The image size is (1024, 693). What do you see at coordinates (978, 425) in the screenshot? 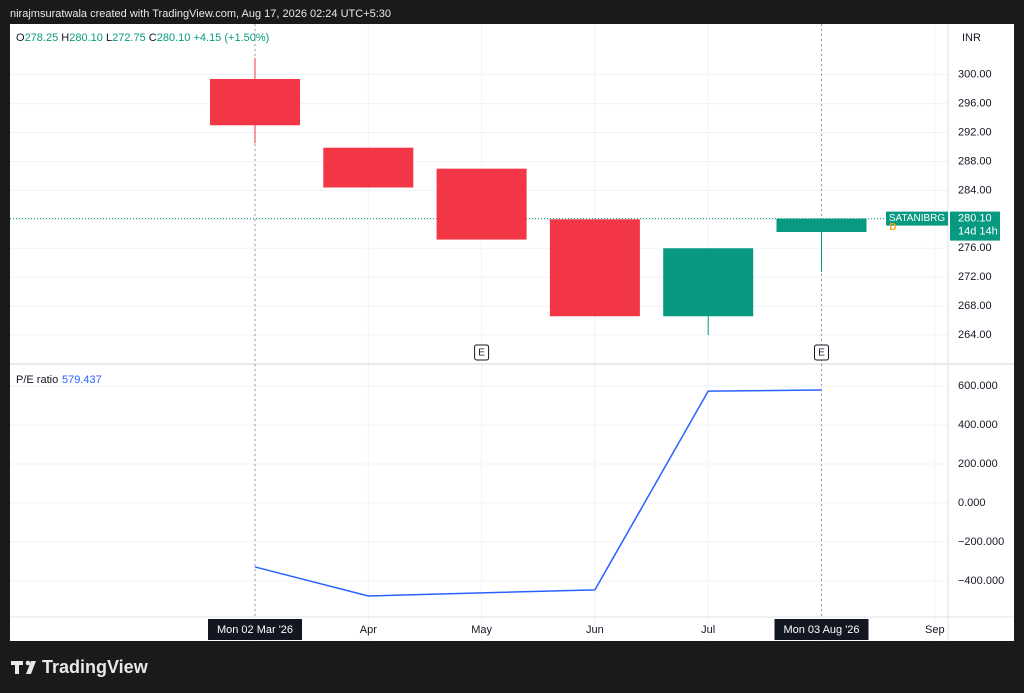
I see `y-tick-label: 400.000` at bounding box center [978, 425].